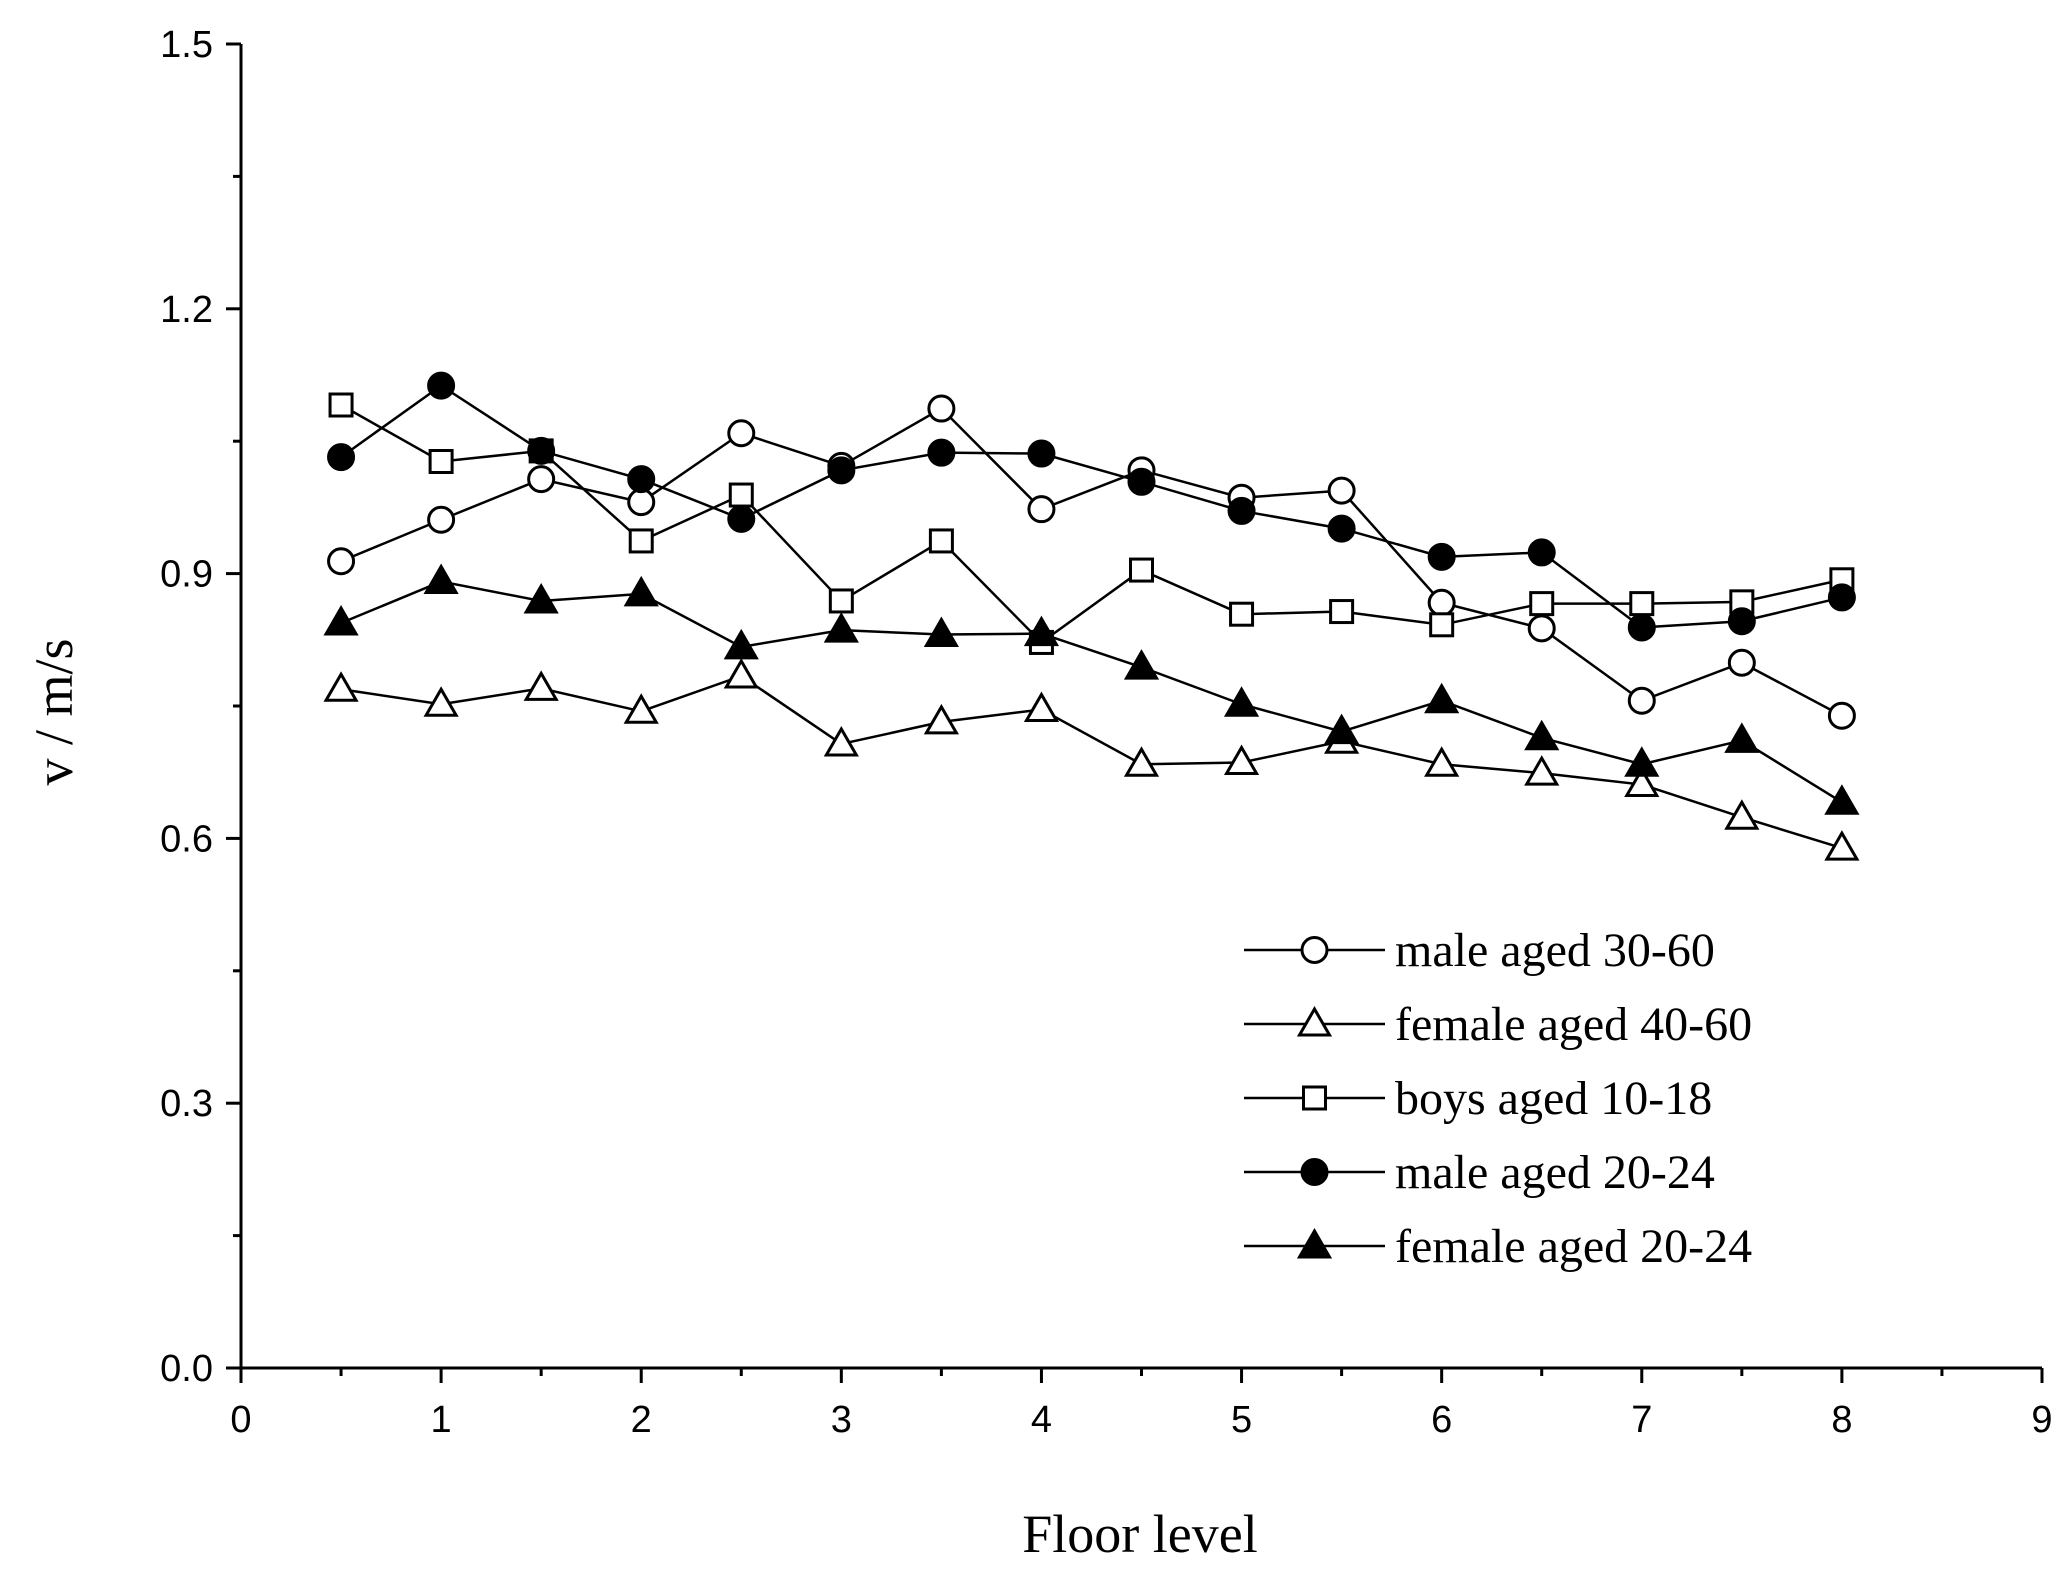 This screenshot has width=2064, height=1571. I want to click on y-tick-label: 0.6, so click(186, 839).